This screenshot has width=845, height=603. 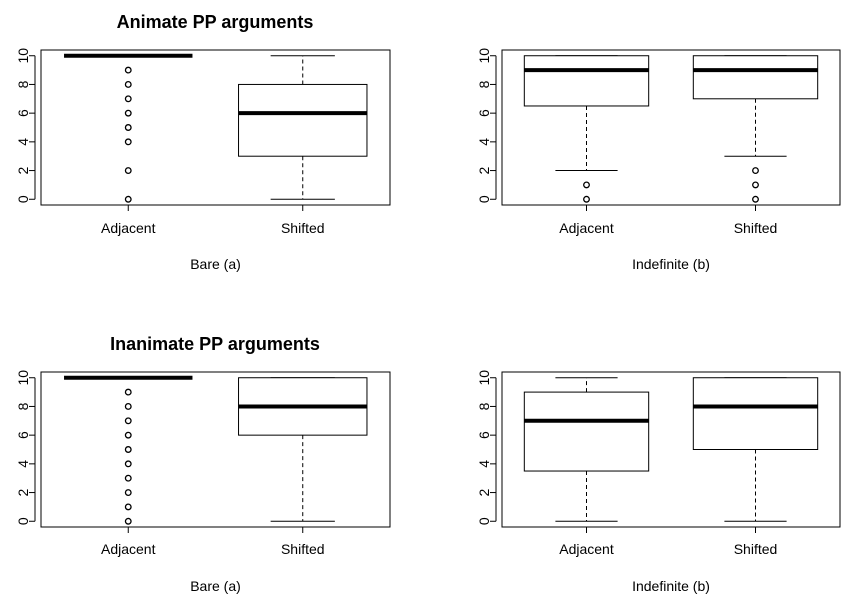 What do you see at coordinates (215, 22) in the screenshot?
I see `chart-title: Animate PP arguments` at bounding box center [215, 22].